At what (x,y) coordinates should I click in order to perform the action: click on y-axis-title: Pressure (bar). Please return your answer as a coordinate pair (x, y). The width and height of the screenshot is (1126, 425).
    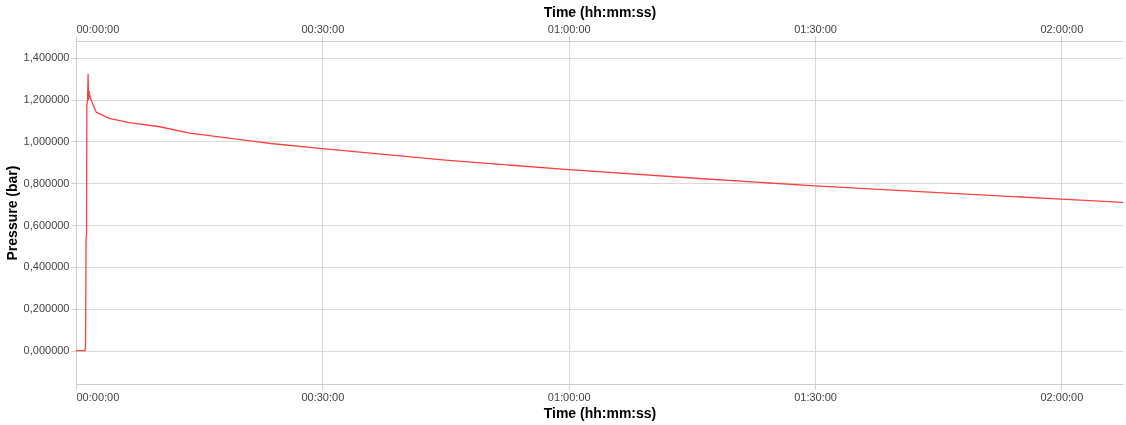
    Looking at the image, I should click on (11, 213).